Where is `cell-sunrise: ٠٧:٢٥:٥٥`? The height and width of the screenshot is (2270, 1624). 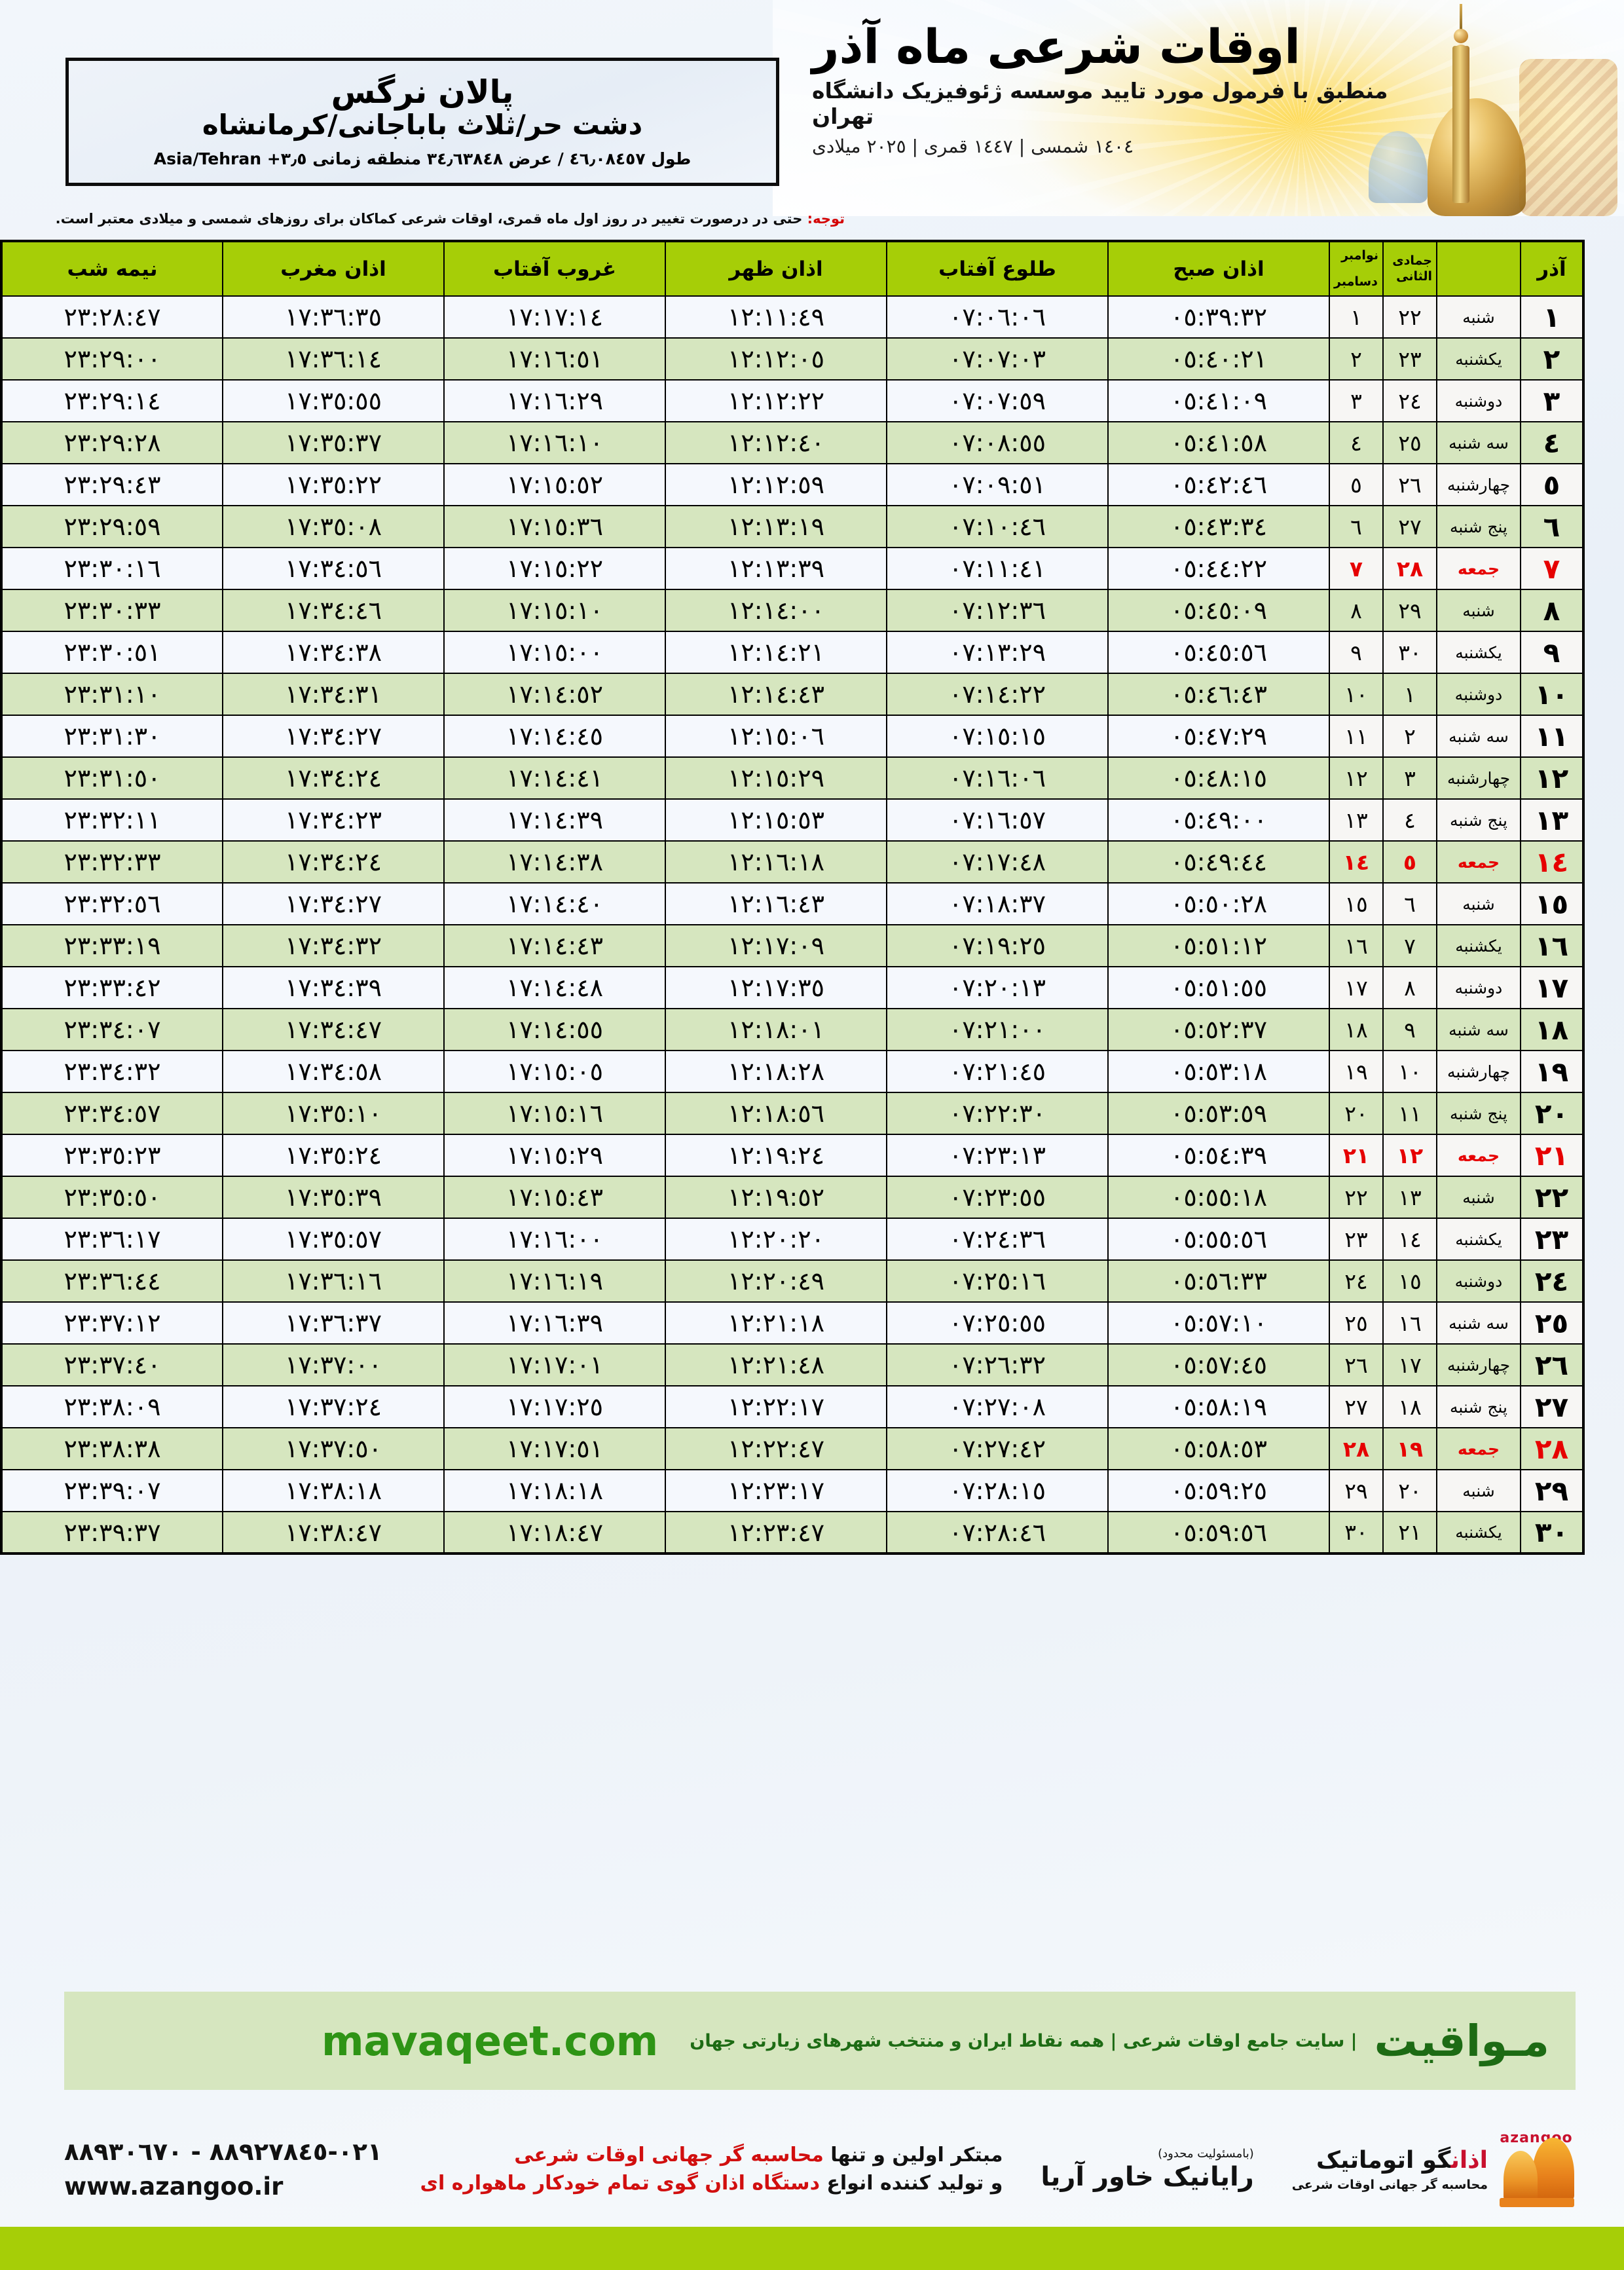 cell-sunrise: ٠٧:٢٥:٥٥ is located at coordinates (997, 1323).